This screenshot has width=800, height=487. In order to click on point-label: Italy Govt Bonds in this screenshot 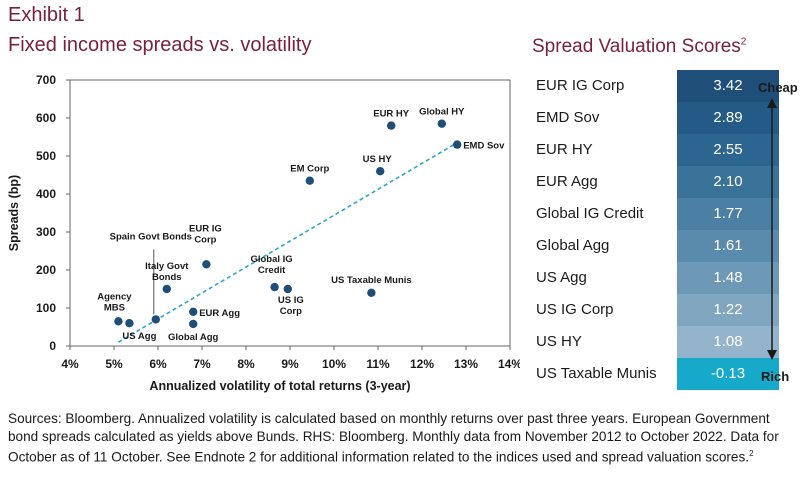, I will do `click(167, 272)`.